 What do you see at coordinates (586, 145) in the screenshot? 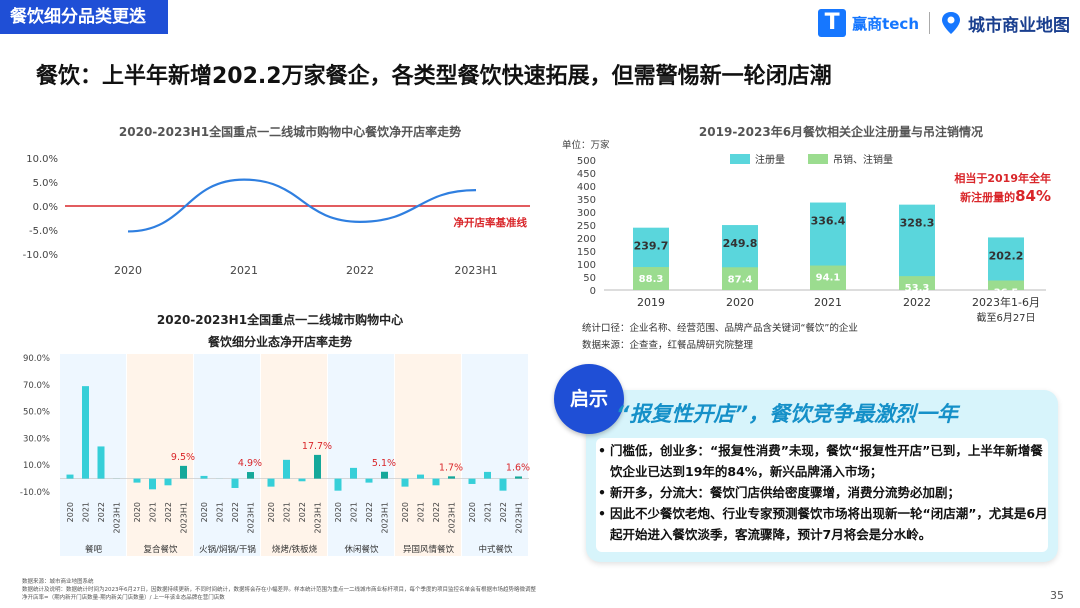
I see `unit-label: 单位：万家` at bounding box center [586, 145].